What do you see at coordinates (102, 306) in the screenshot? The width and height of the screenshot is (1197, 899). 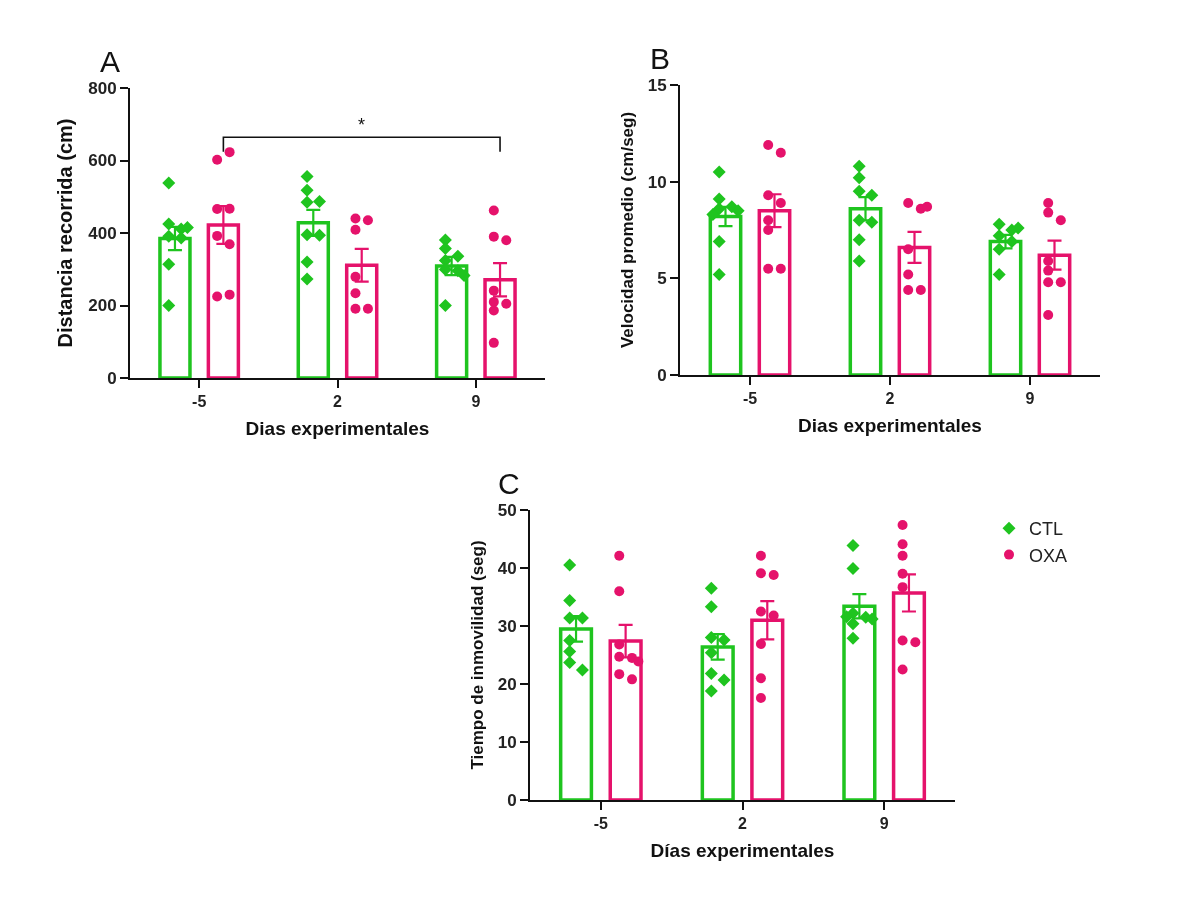 I see `y-tick-label: 200` at bounding box center [102, 306].